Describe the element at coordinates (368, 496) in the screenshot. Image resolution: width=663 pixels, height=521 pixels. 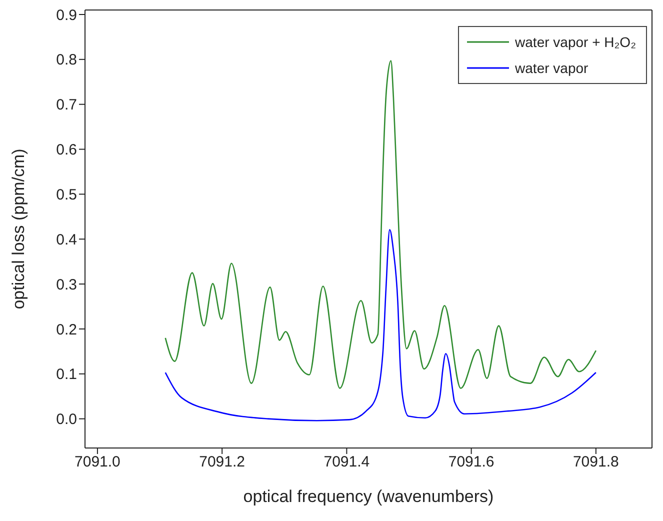
I see `x-axis-title: optical frequency (wavenumbers)` at that location.